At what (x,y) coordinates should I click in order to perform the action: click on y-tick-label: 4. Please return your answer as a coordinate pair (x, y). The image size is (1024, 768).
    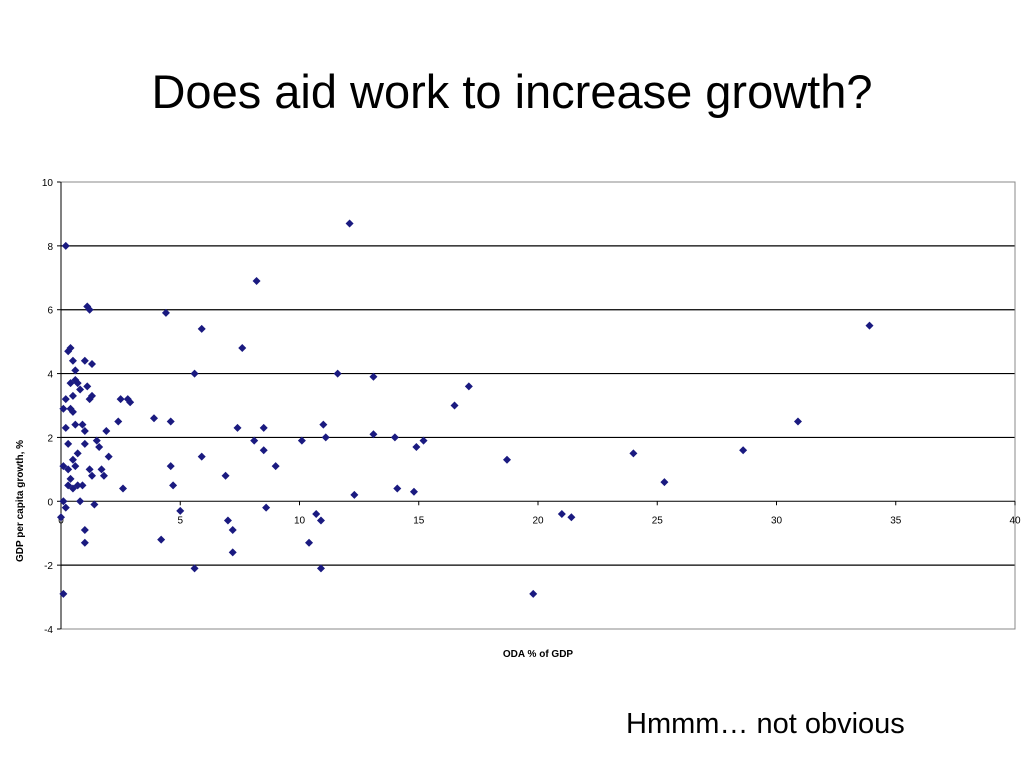
    Looking at the image, I should click on (50, 375).